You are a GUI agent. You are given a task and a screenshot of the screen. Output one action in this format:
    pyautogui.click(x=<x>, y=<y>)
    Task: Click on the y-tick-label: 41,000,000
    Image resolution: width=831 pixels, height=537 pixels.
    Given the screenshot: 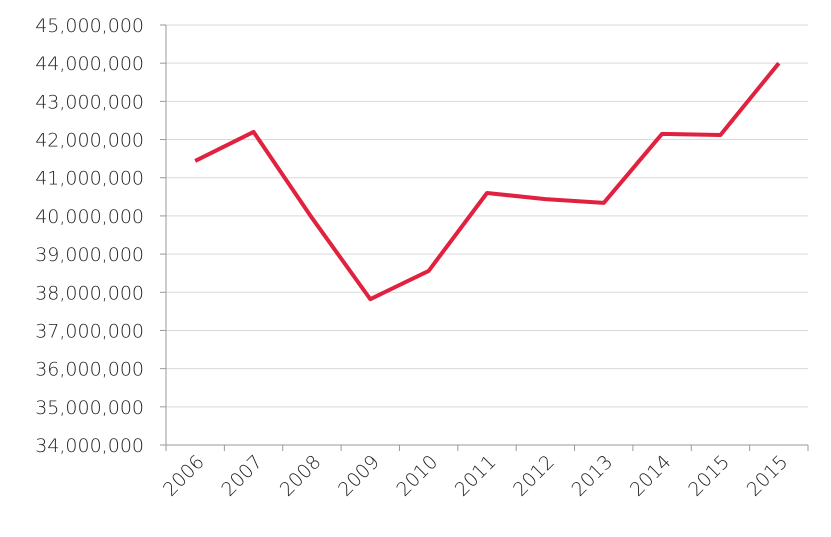 What is the action you would take?
    pyautogui.click(x=89, y=179)
    